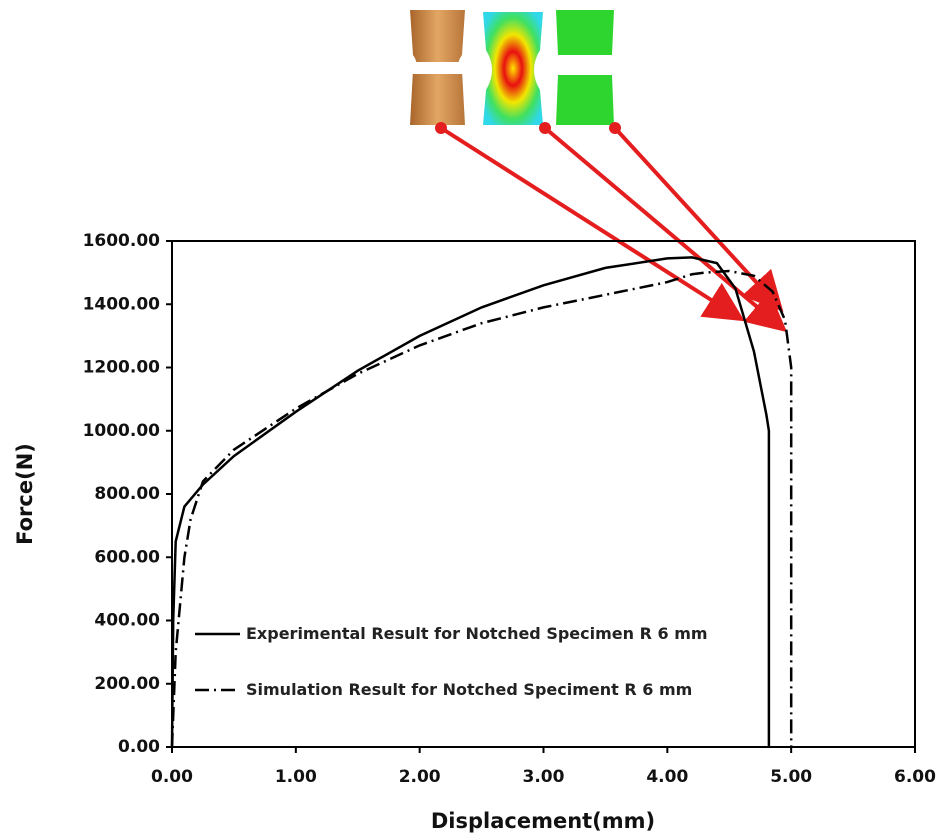  What do you see at coordinates (127, 684) in the screenshot?
I see `y-tick-label: 200.00` at bounding box center [127, 684].